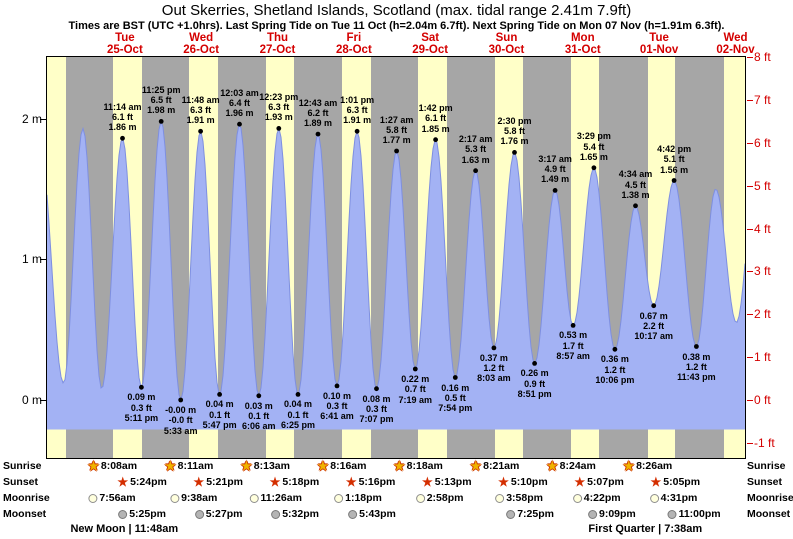 The height and width of the screenshot is (539, 793). Describe the element at coordinates (125, 38) in the screenshot. I see `day-name: Tue` at that location.